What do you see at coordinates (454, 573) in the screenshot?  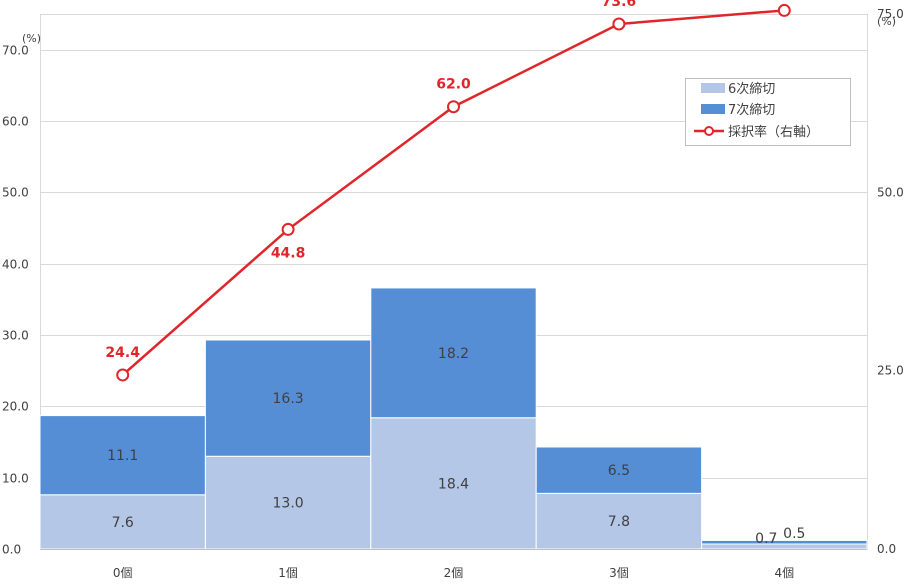 I see `x-tick-label: 2個` at bounding box center [454, 573].